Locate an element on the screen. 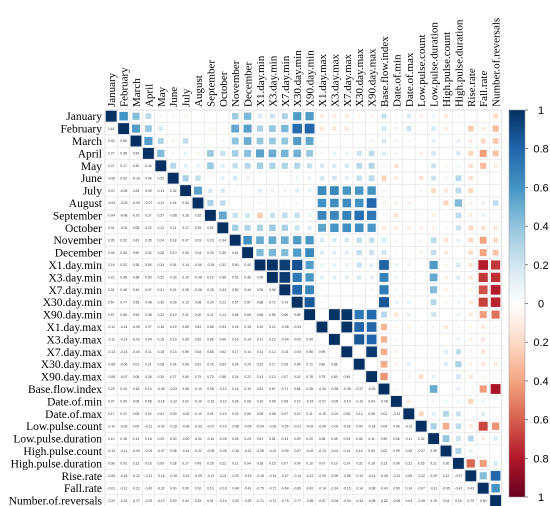 Image resolution: width=550 pixels, height=506 pixels. corr-value-23-10: 0.06 is located at coordinates (235, 402).